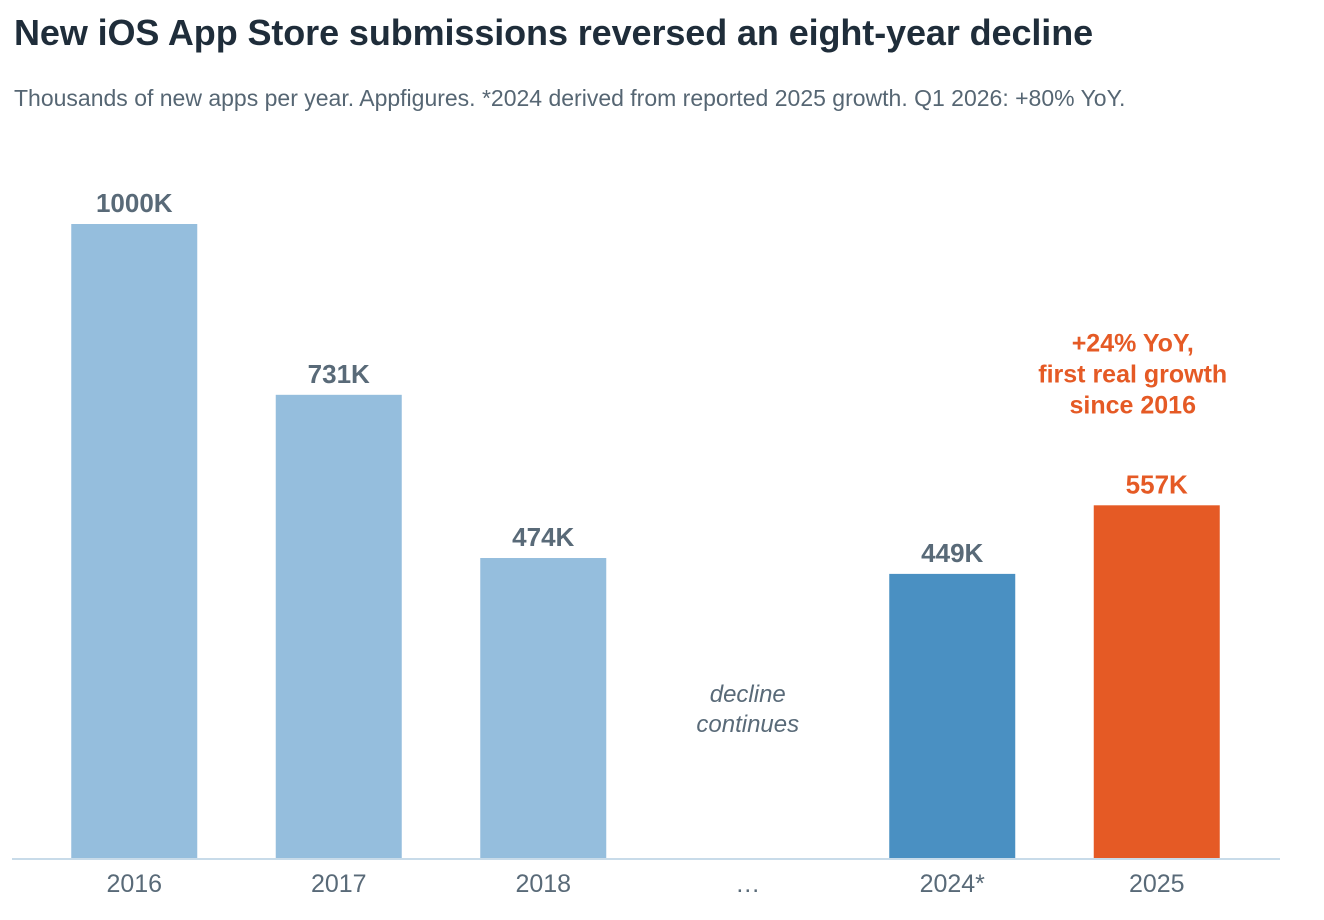 The image size is (1324, 920). Describe the element at coordinates (748, 694) in the screenshot. I see `gap-note-line: decline` at that location.